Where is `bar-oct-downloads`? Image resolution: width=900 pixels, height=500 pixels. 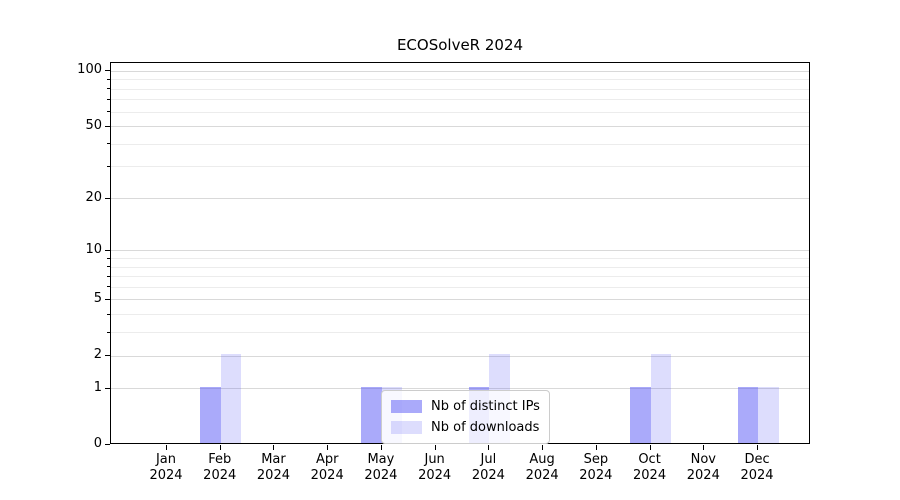 bar-oct-downloads is located at coordinates (661, 398).